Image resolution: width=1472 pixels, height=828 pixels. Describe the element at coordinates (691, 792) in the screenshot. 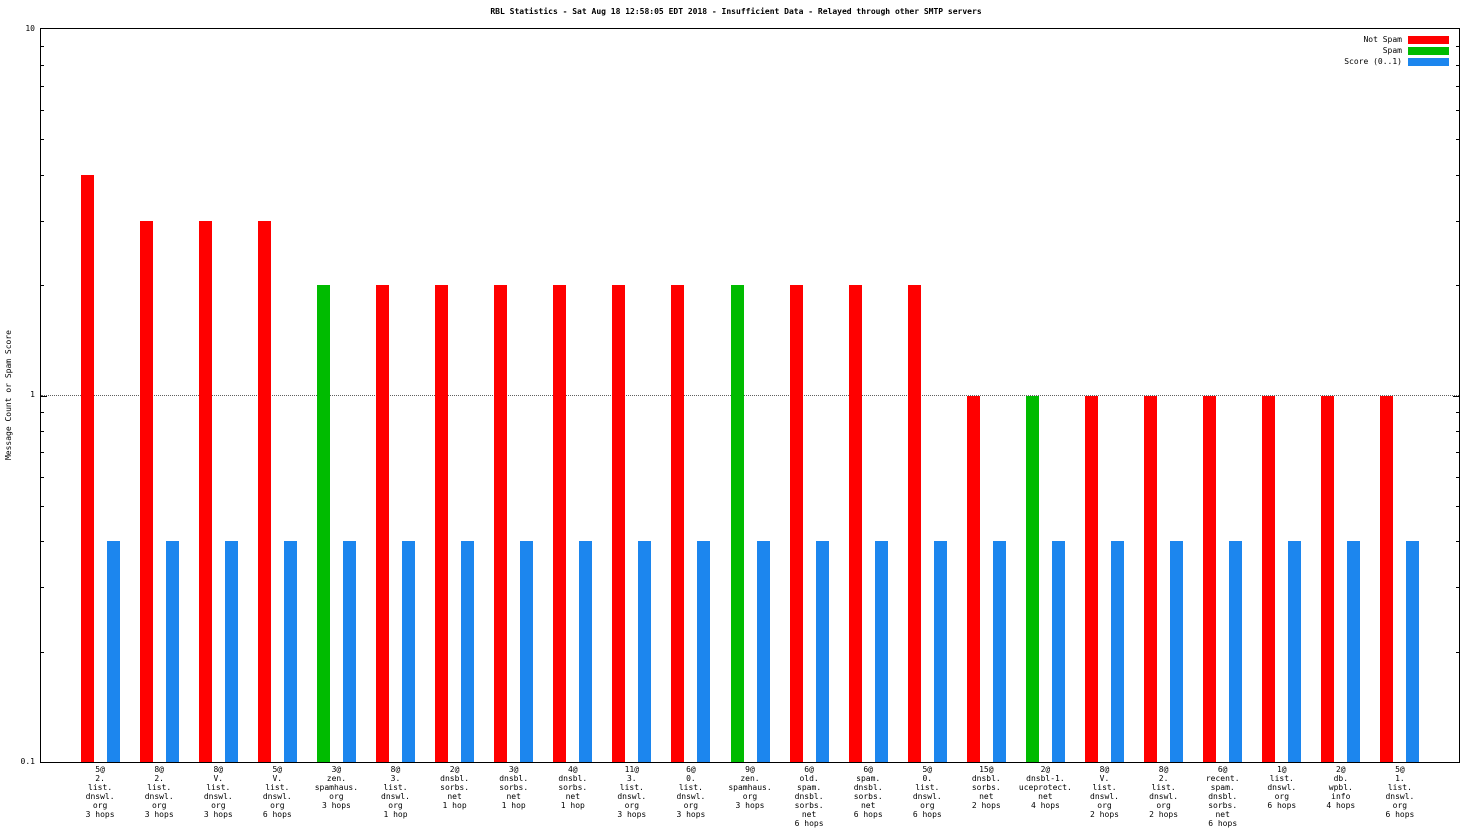

I see `x-axis-group-label: 6@ 0. list. dnswl. org 3 hops` at that location.